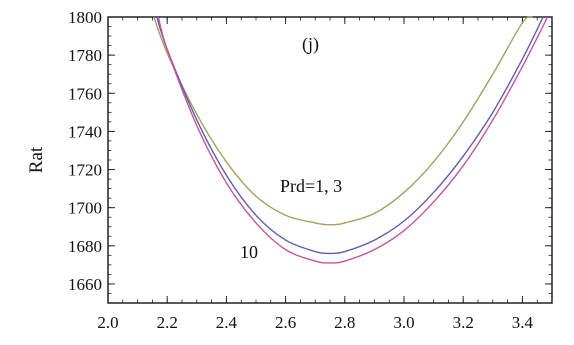 The width and height of the screenshot is (574, 345). Describe the element at coordinates (344, 322) in the screenshot. I see `x-tick-label: 2.8` at that location.